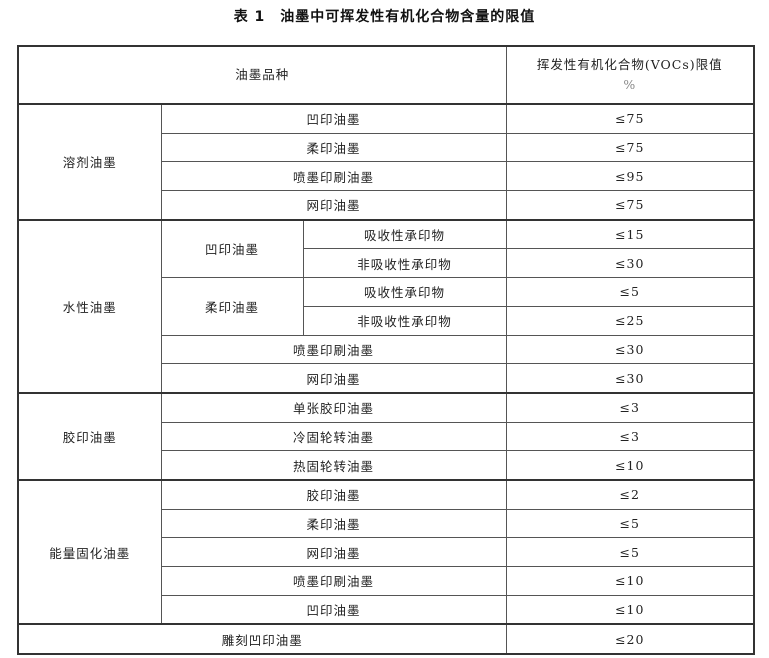  What do you see at coordinates (262, 75) in the screenshot?
I see `header-category: 油墨品种` at bounding box center [262, 75].